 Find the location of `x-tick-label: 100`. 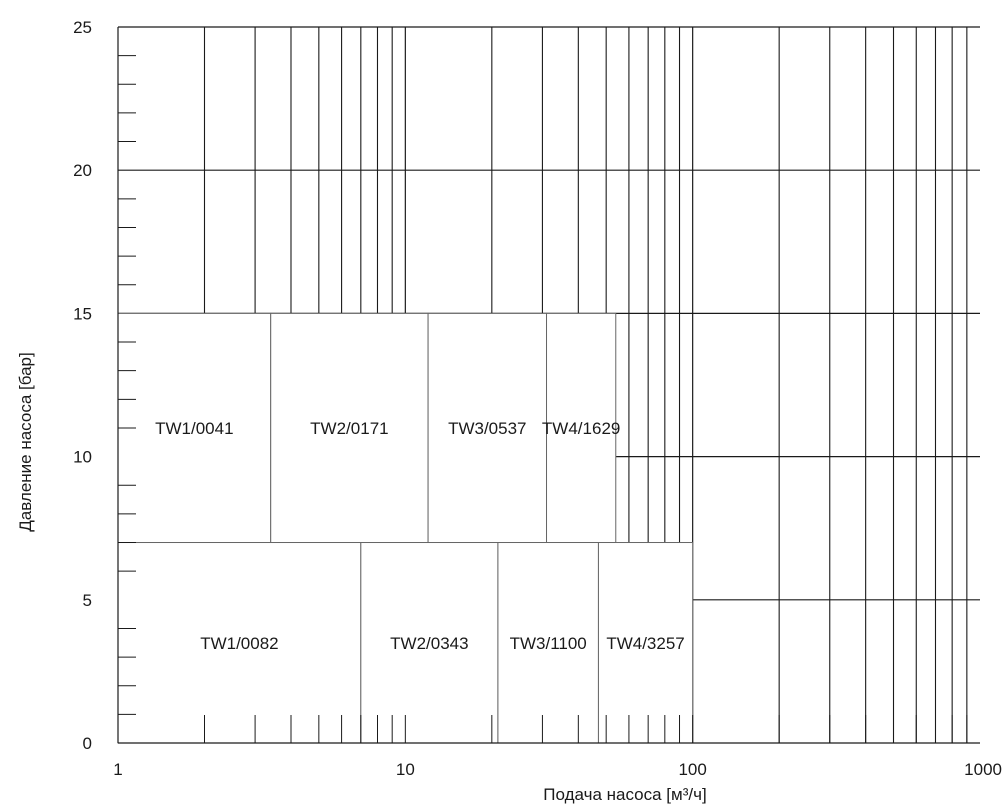

x-tick-label: 100 is located at coordinates (692, 769).